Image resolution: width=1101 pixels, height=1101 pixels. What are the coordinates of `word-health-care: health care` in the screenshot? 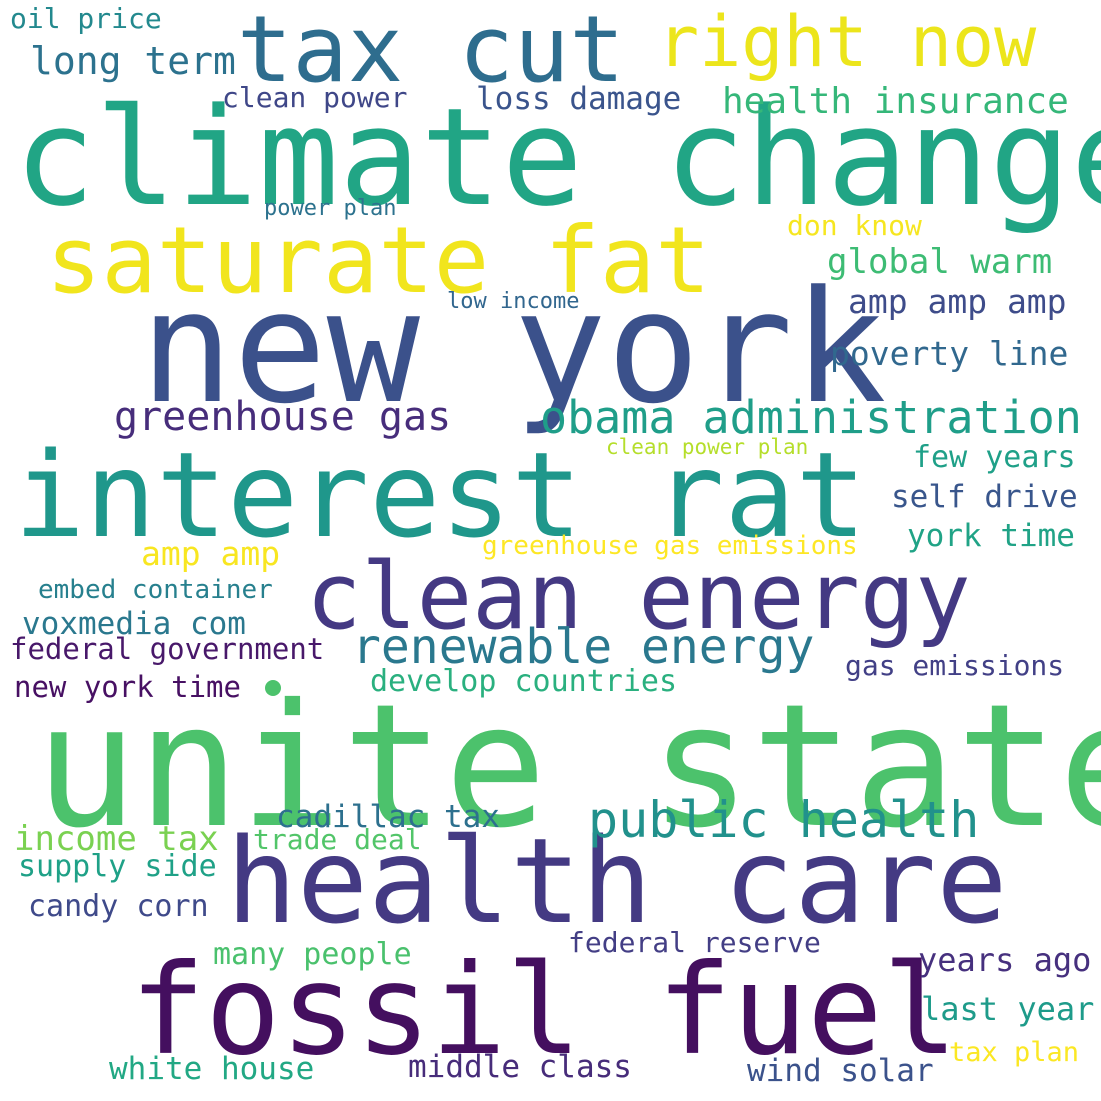 It's located at (617, 881).